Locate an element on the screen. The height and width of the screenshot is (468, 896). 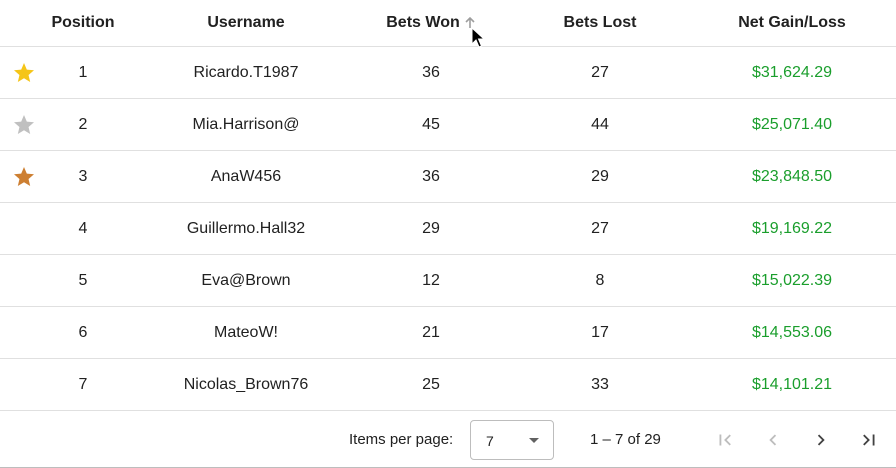
table-row: 6 MateoW! 21 17 $14,553.06 is located at coordinates (448, 333).